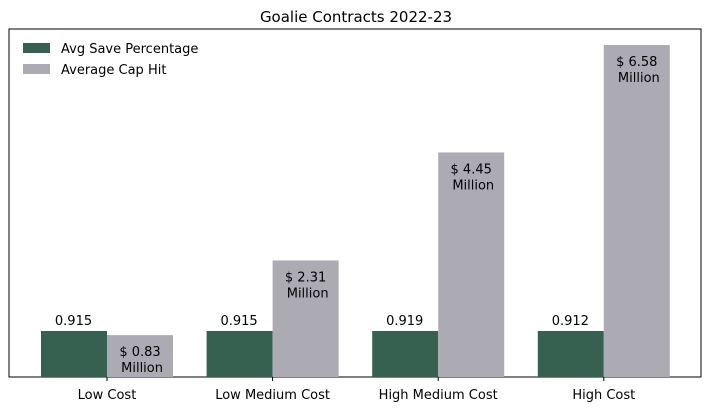  I want to click on data-label-cap-hit: $ 6.58 Million, so click(637, 70).